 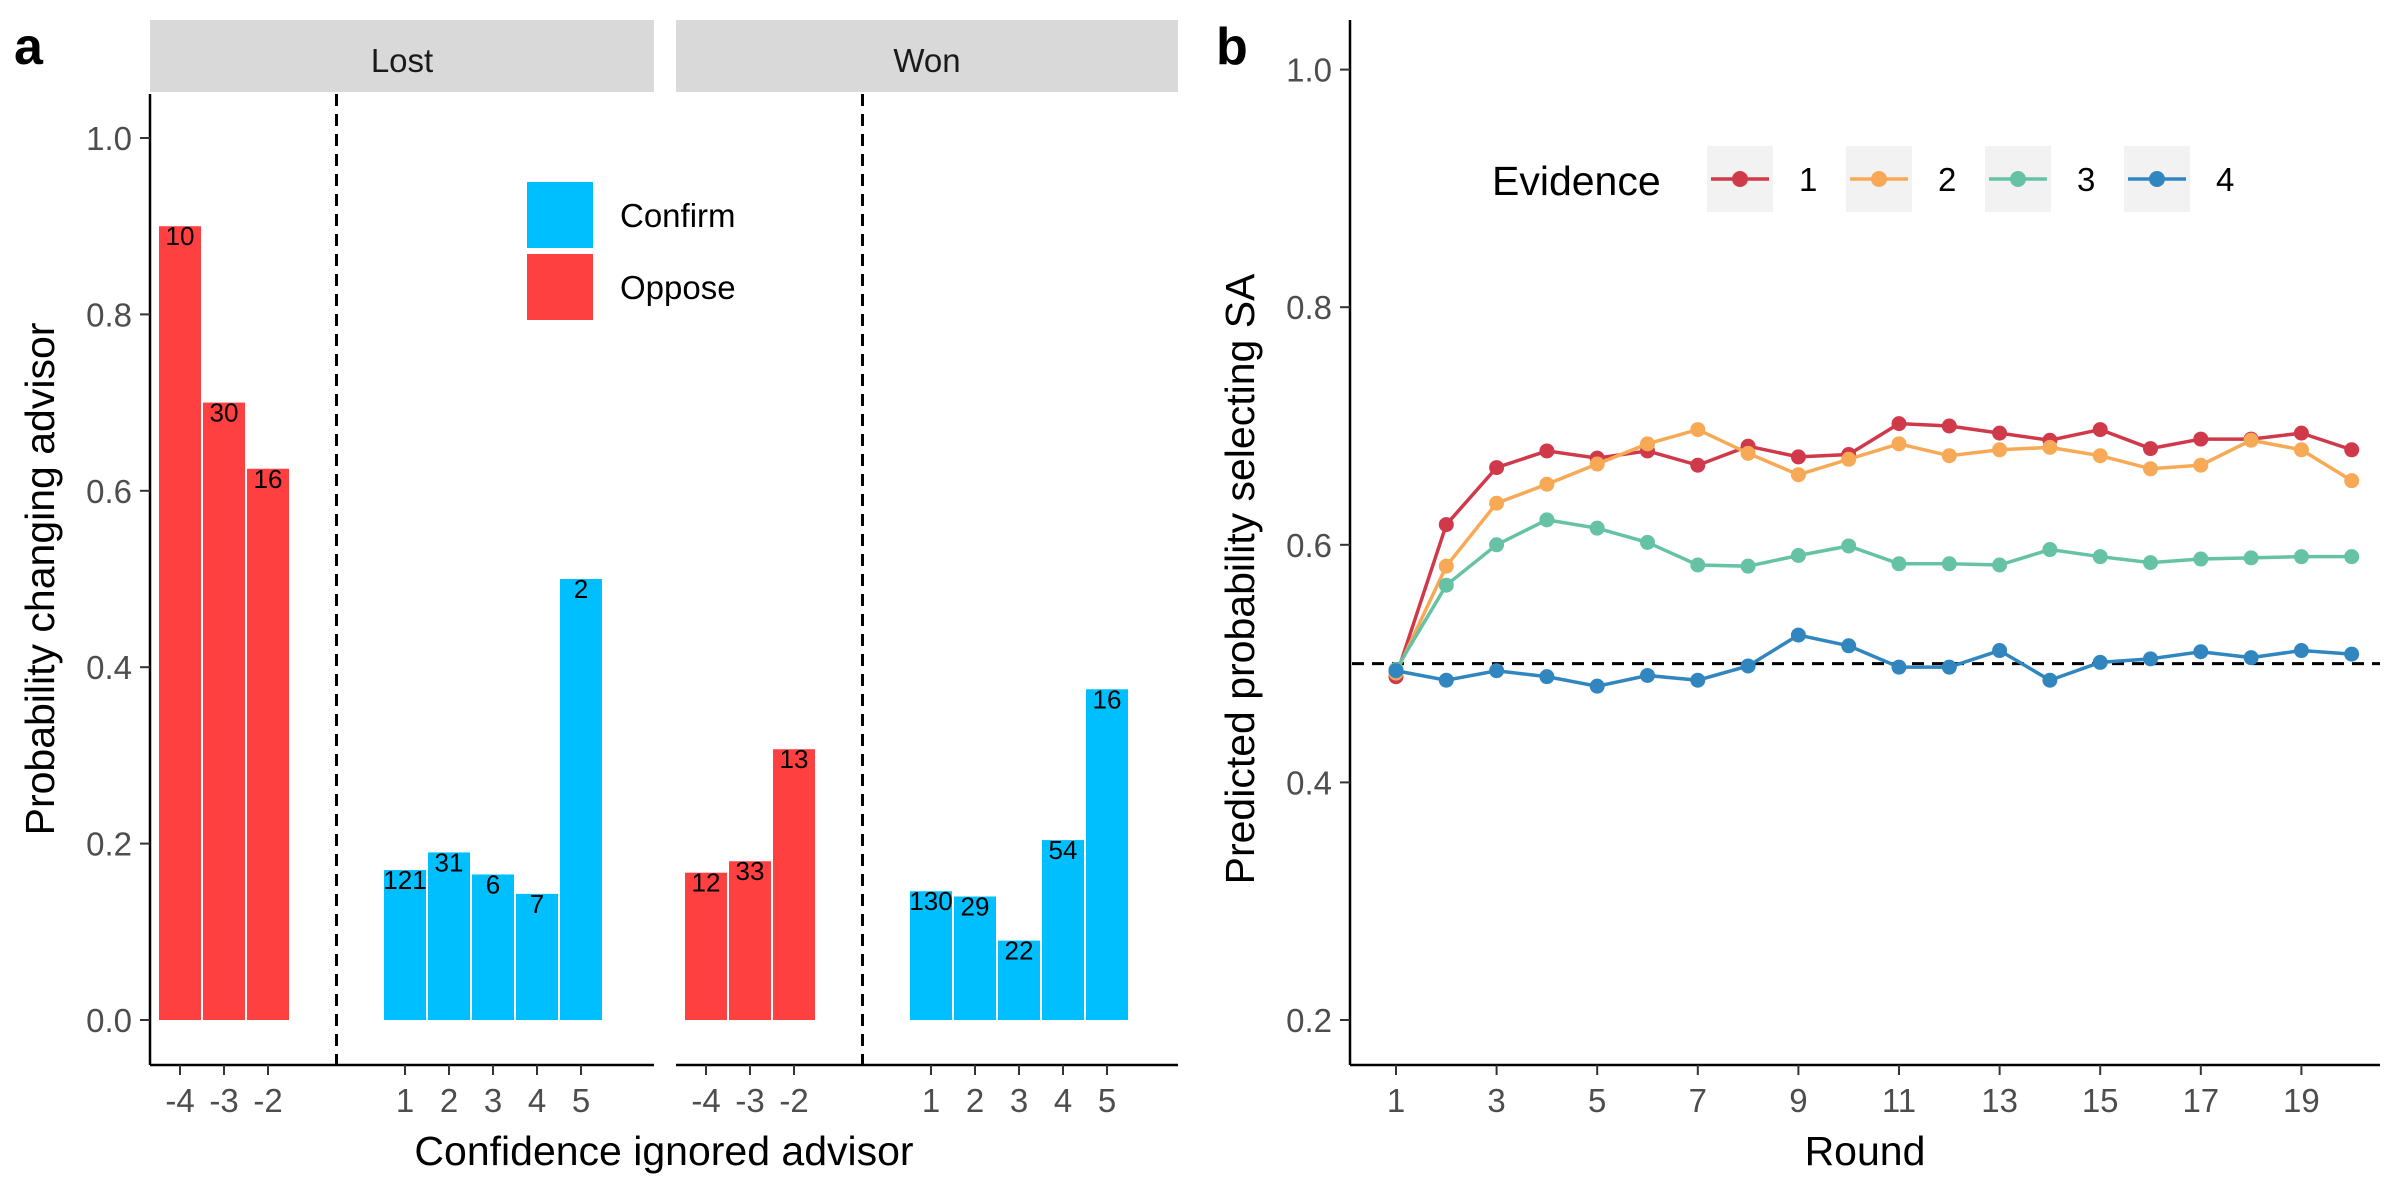 I want to click on bar-count-label: 121, so click(x=404, y=880).